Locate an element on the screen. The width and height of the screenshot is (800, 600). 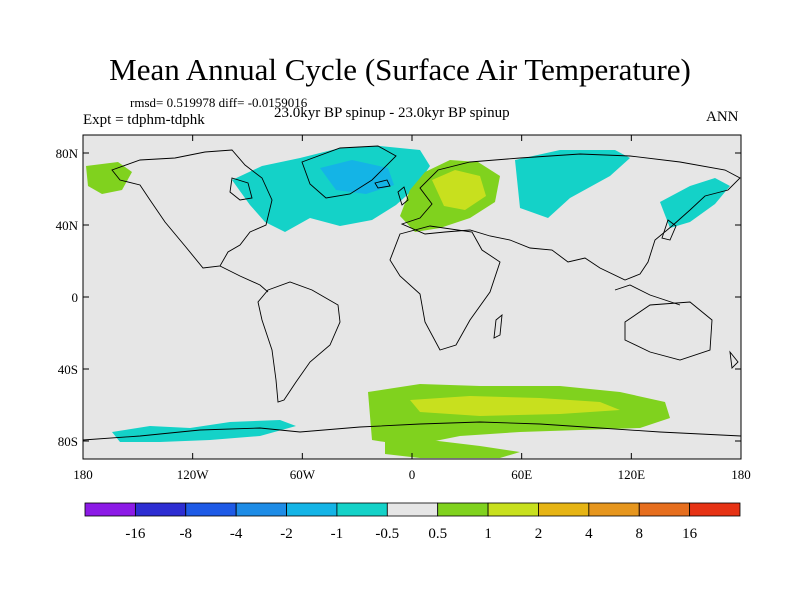
colorbar-label: -1 is located at coordinates (337, 534).